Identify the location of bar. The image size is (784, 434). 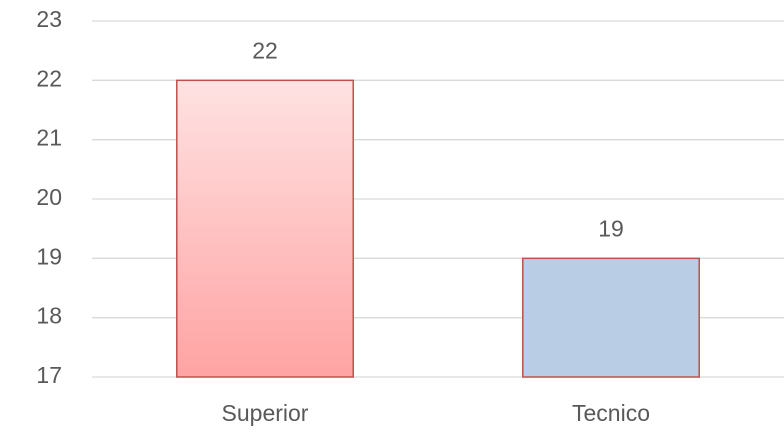
(611, 317).